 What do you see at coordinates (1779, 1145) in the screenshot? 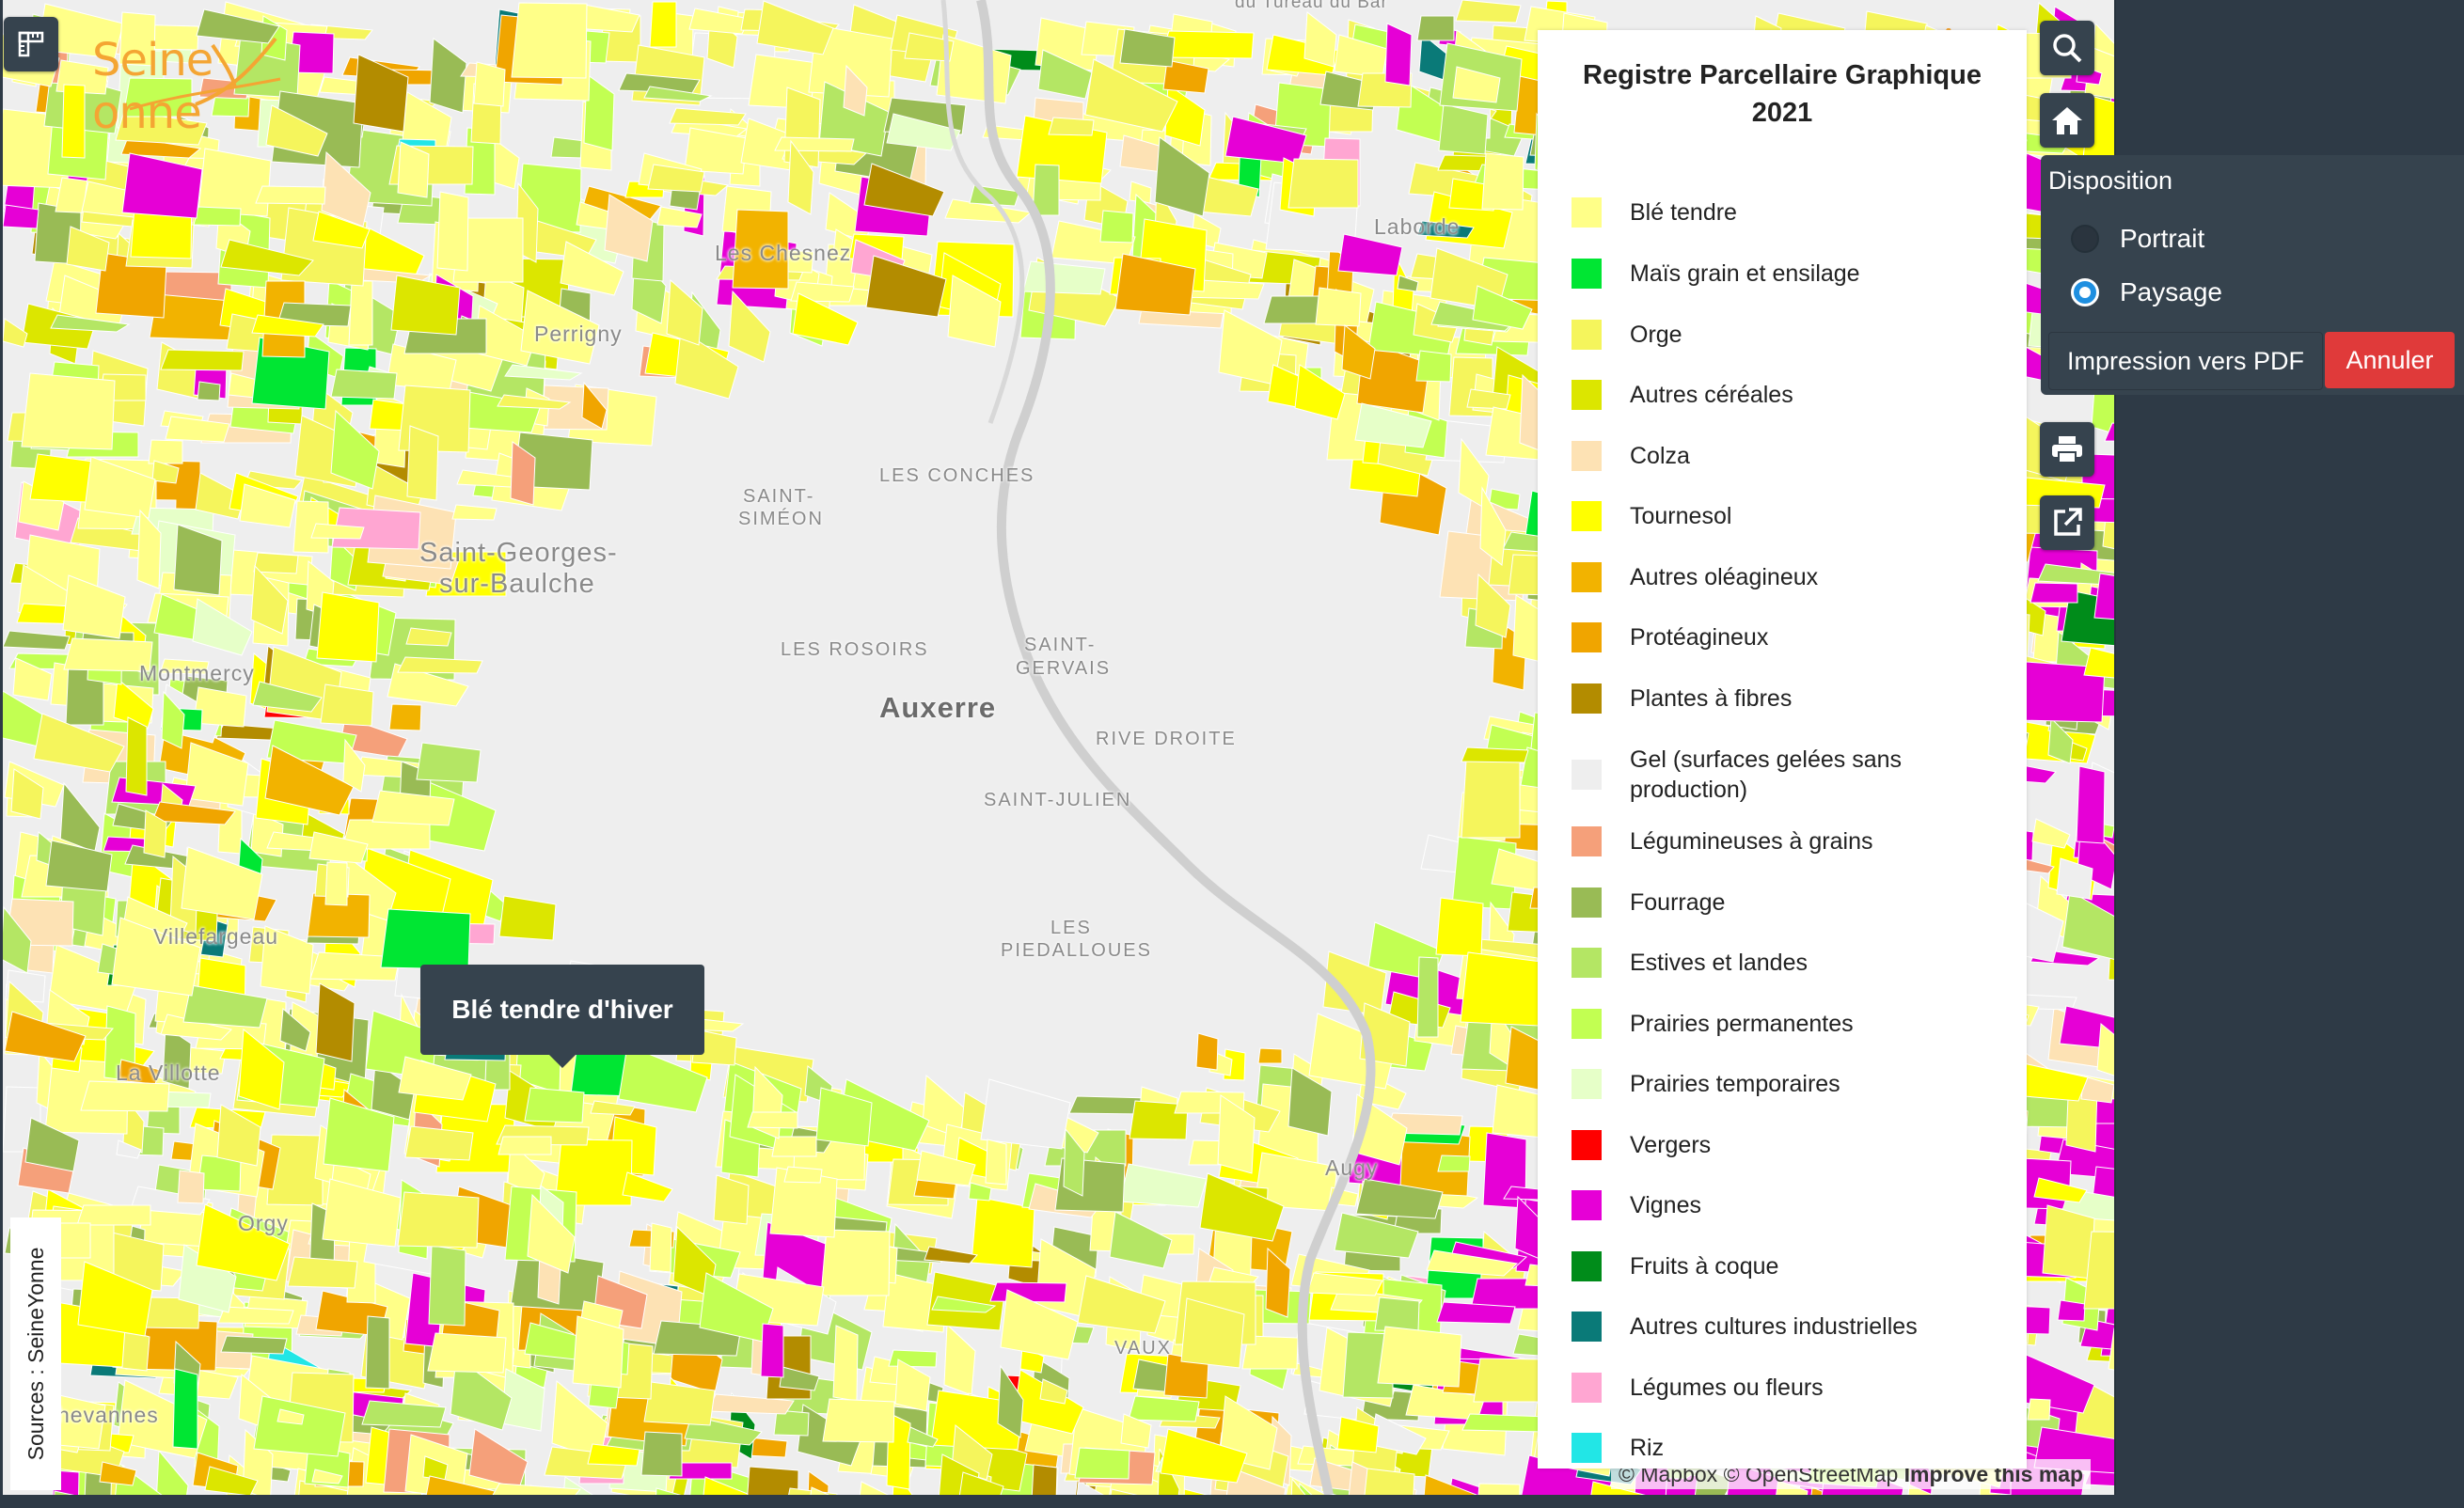
I see `legend-item: Vergers` at bounding box center [1779, 1145].